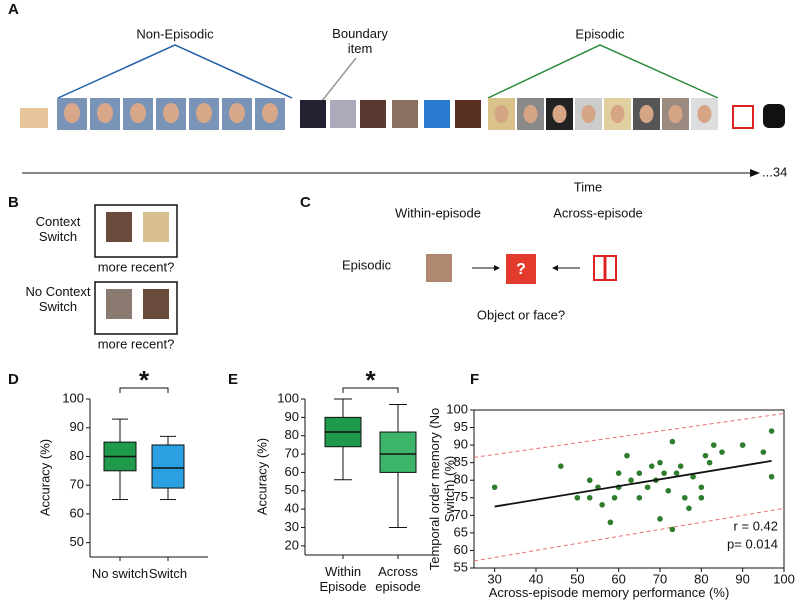  I want to click on y-tick-label: 65, so click(461, 531).